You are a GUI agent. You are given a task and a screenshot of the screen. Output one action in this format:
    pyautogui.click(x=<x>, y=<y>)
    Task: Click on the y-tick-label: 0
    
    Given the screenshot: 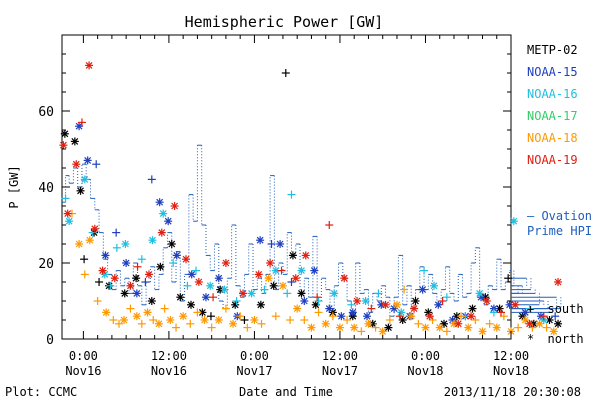 What is the action you would take?
    pyautogui.click(x=50, y=340)
    